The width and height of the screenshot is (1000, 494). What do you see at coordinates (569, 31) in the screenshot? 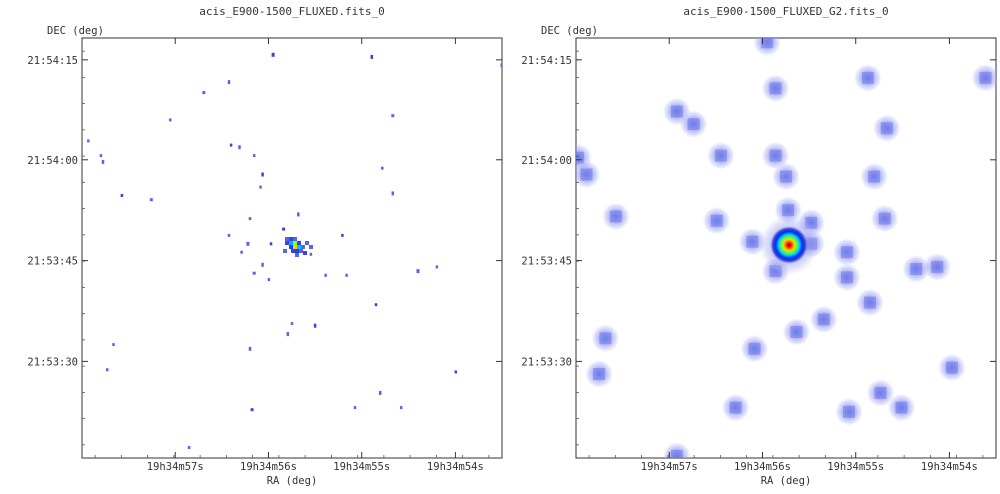
I see `right-y-axis-label: DEC (deg)` at bounding box center [569, 31].